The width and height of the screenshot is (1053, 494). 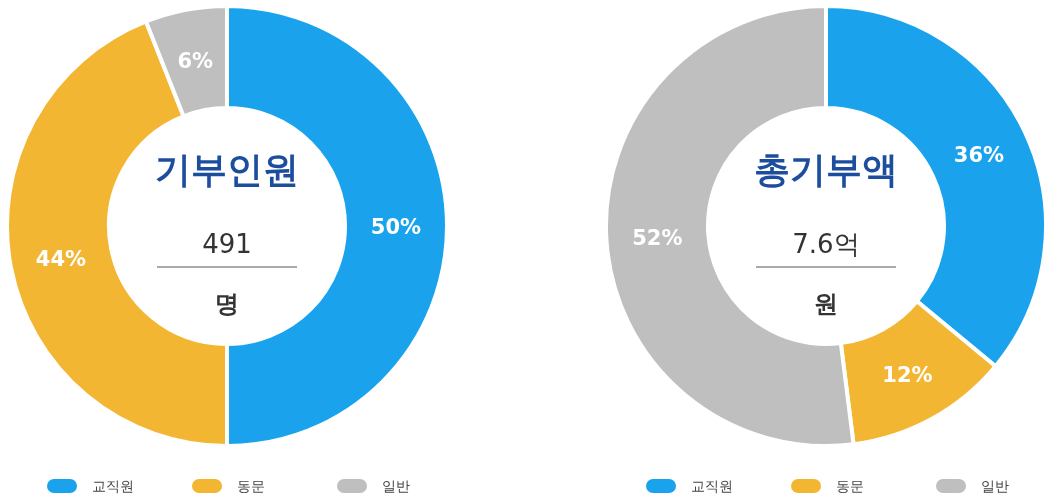 What do you see at coordinates (907, 375) in the screenshot?
I see `data-label: 12%` at bounding box center [907, 375].